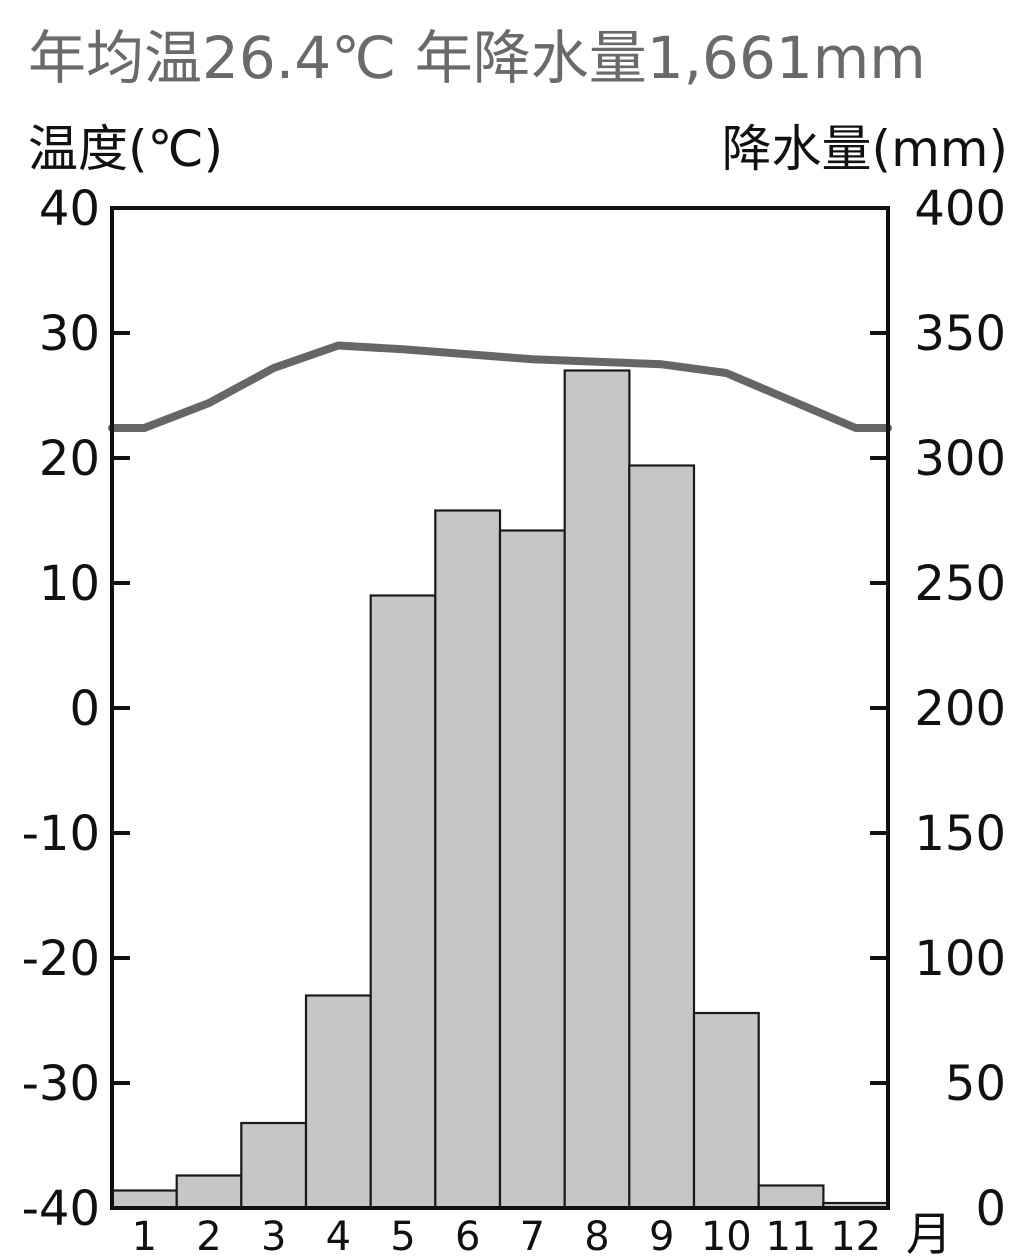  I want to click on left-tick-label: -30, so click(61, 1084).